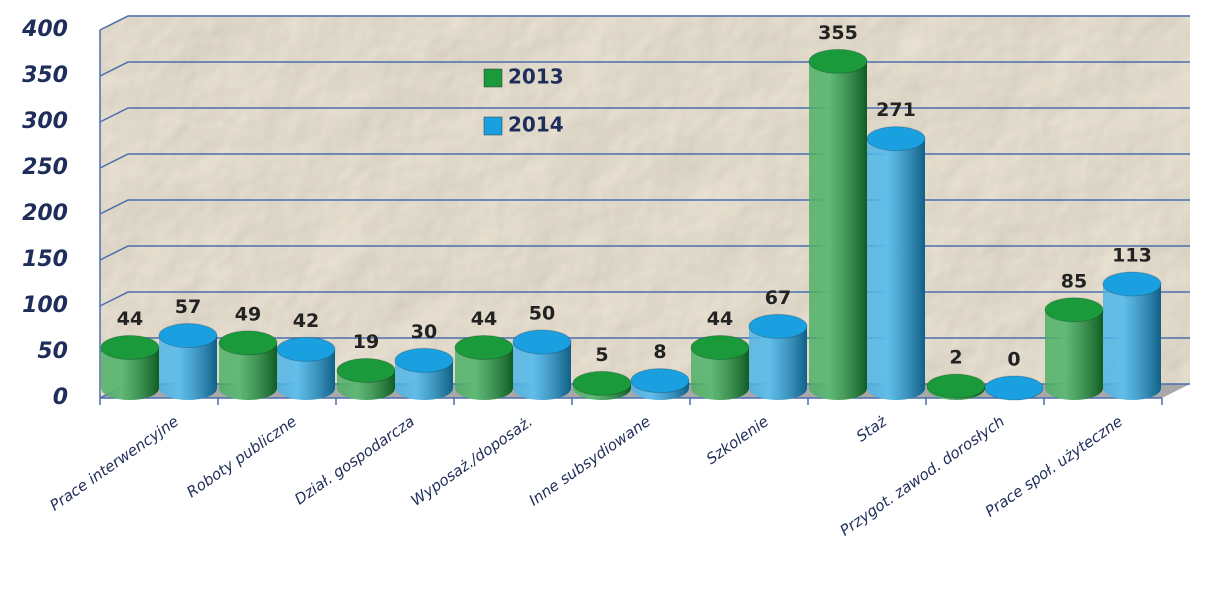 The height and width of the screenshot is (604, 1206). I want to click on legend-label: 2013, so click(536, 77).